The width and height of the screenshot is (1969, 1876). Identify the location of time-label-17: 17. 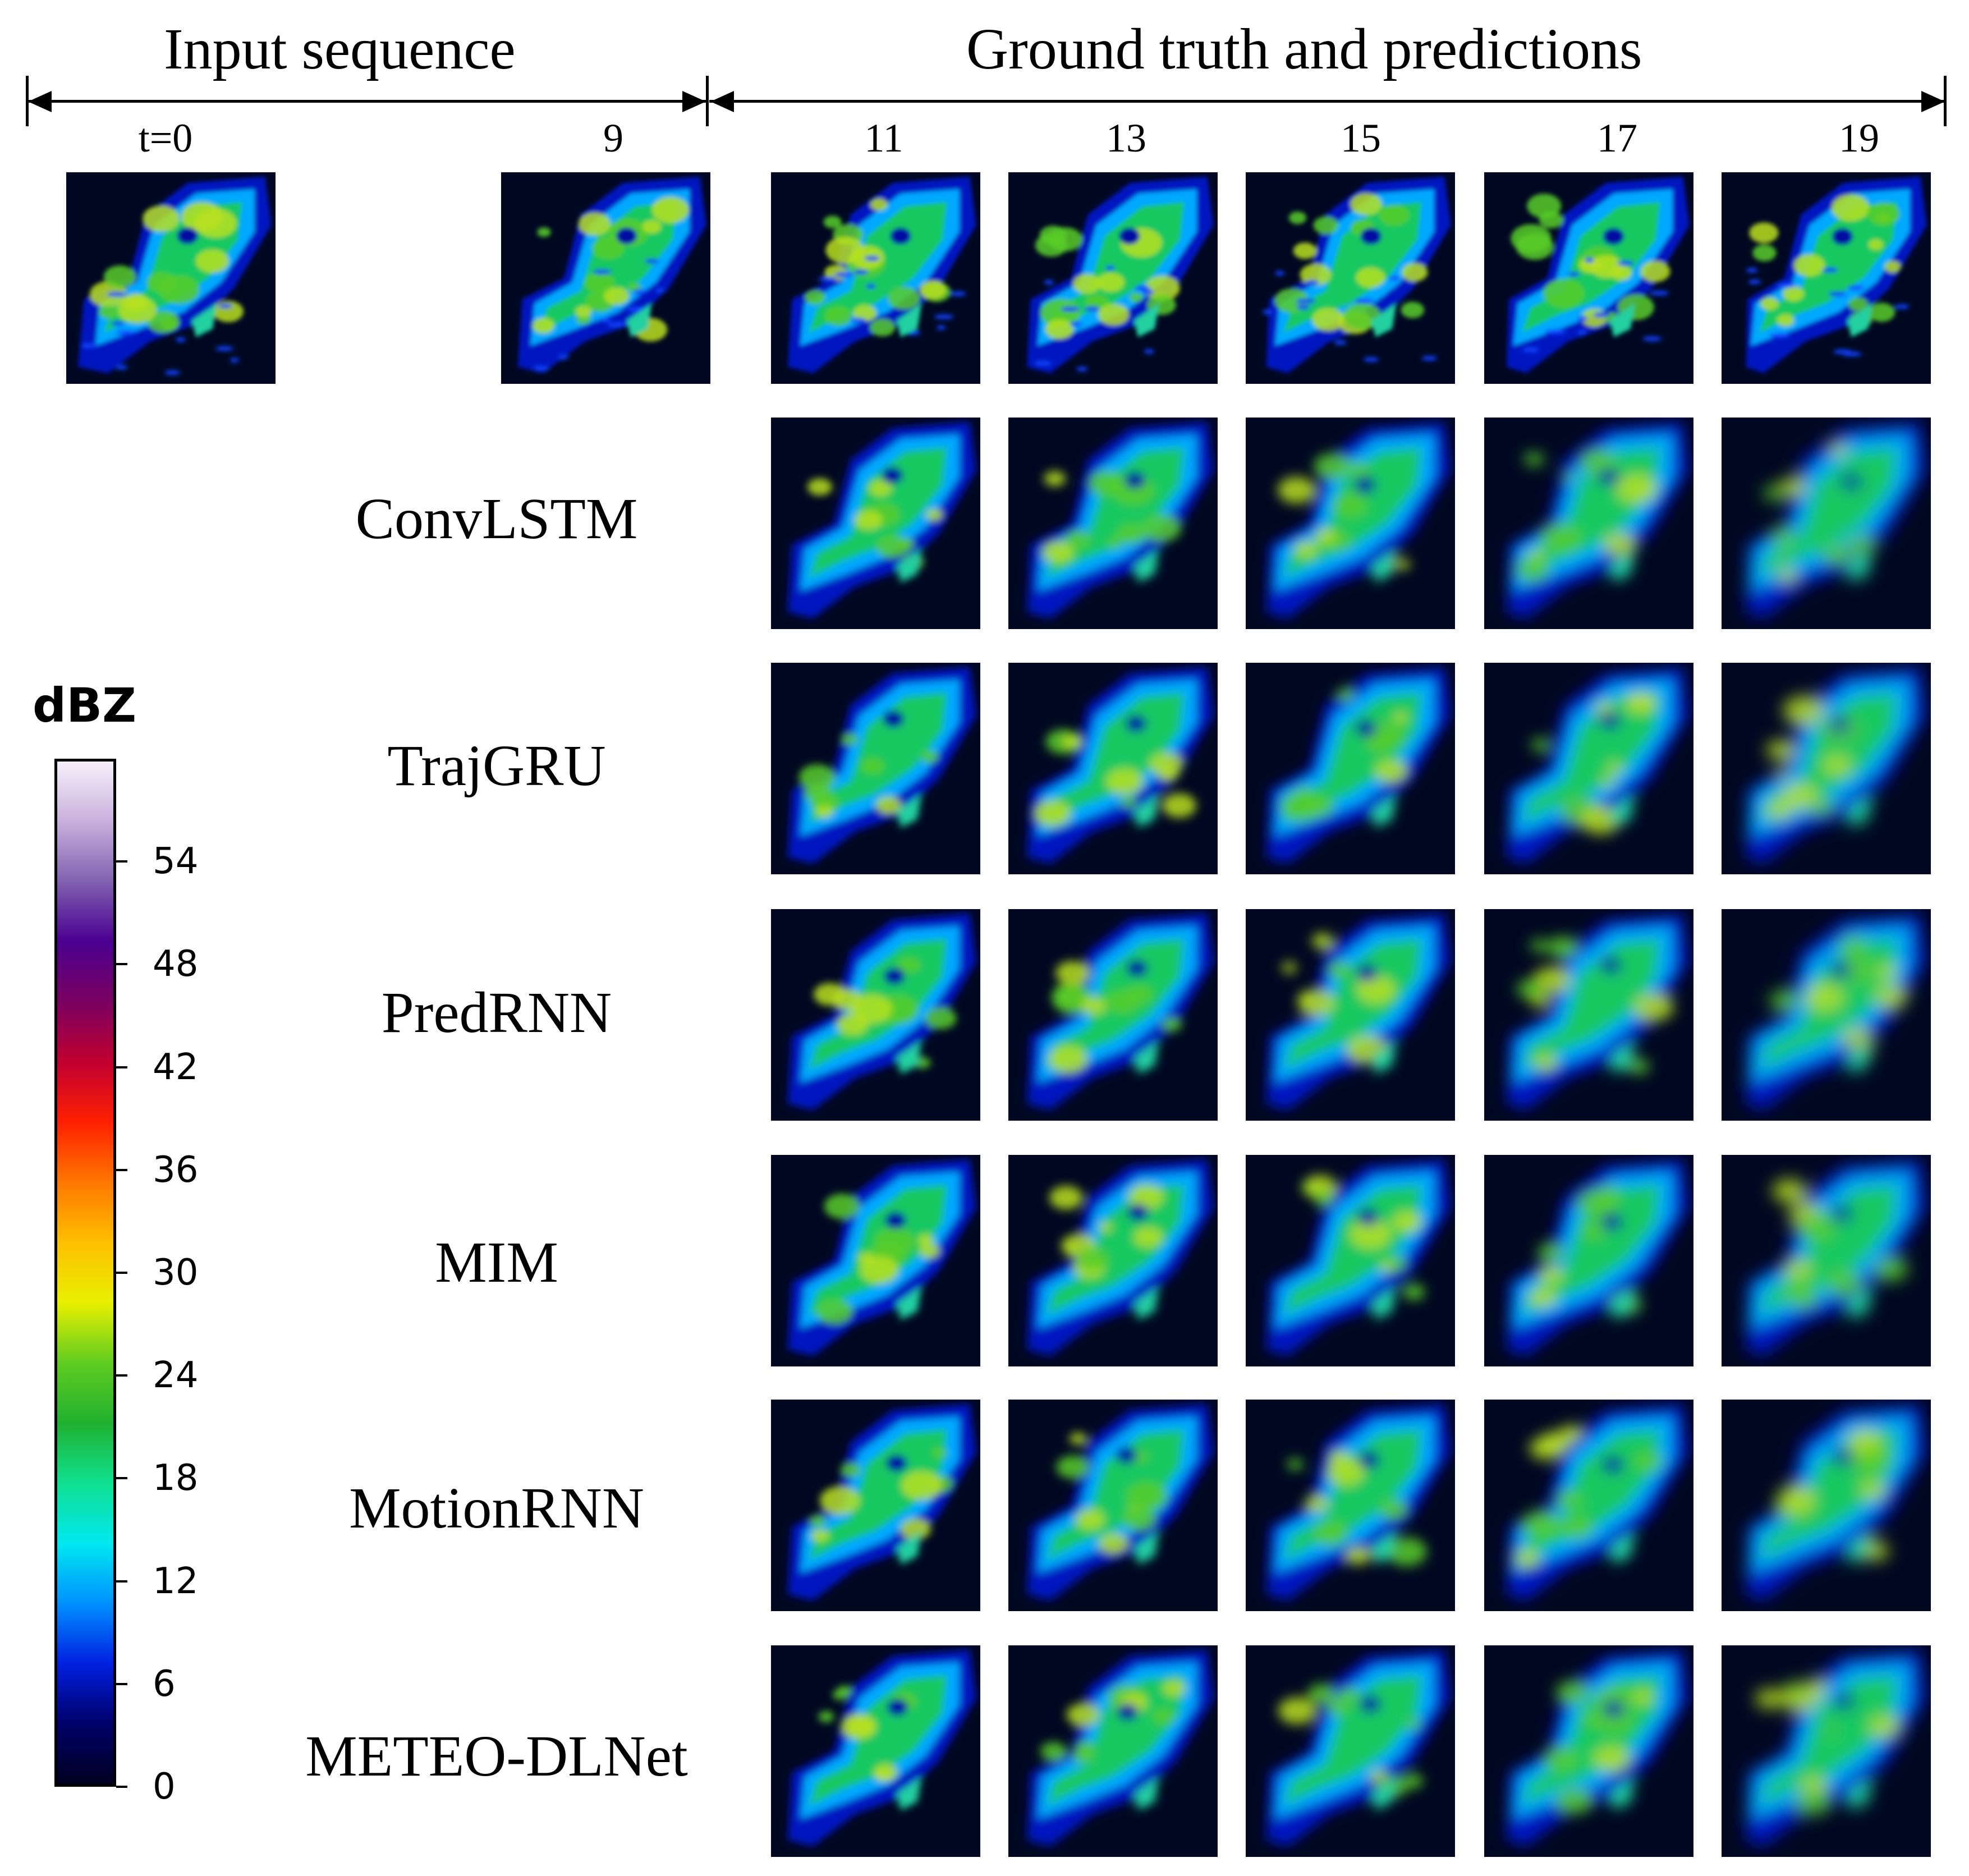
(1617, 138).